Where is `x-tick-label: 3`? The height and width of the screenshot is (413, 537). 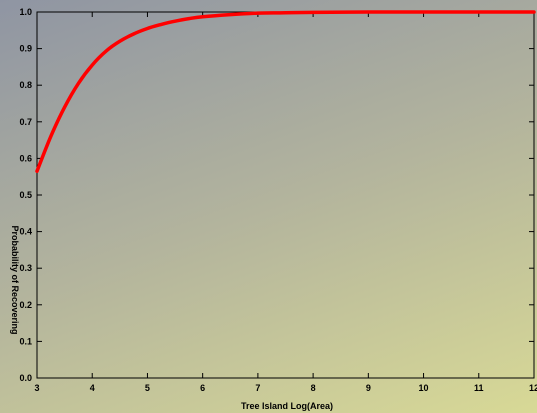
x-tick-label: 3 is located at coordinates (36, 388).